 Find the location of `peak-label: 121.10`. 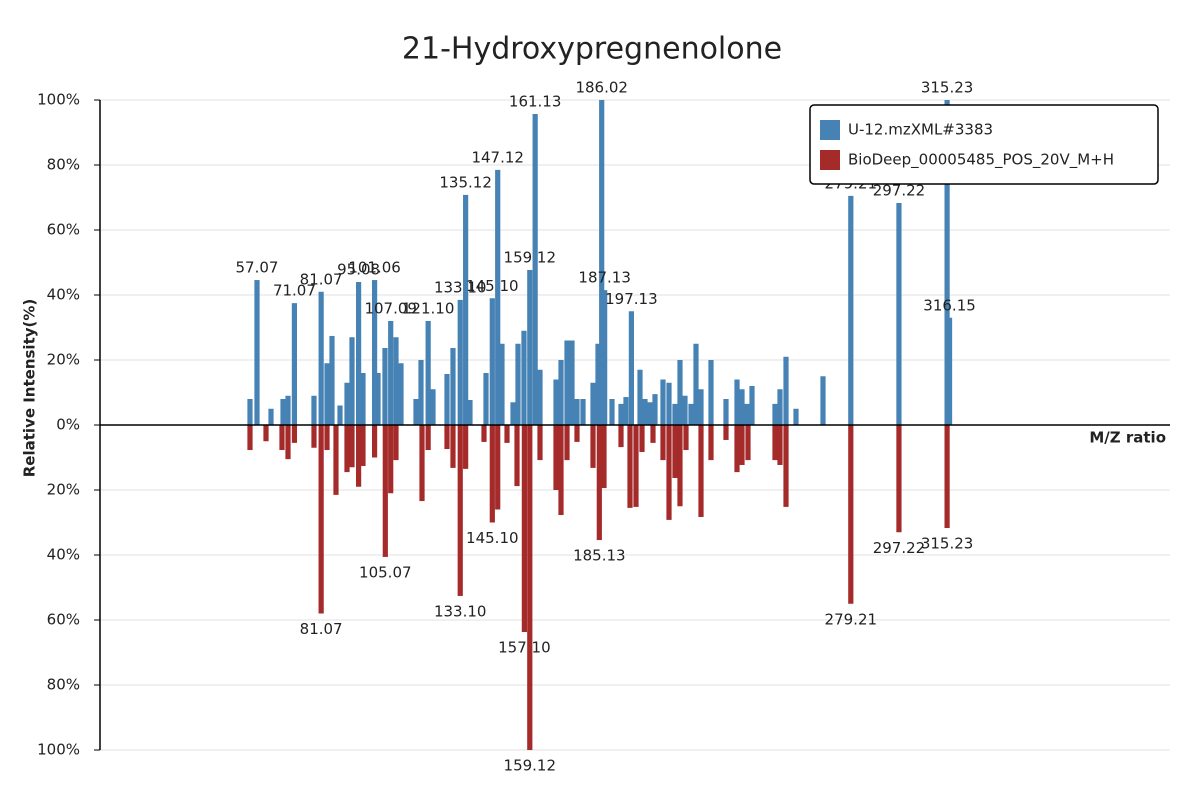

peak-label: 121.10 is located at coordinates (428, 309).